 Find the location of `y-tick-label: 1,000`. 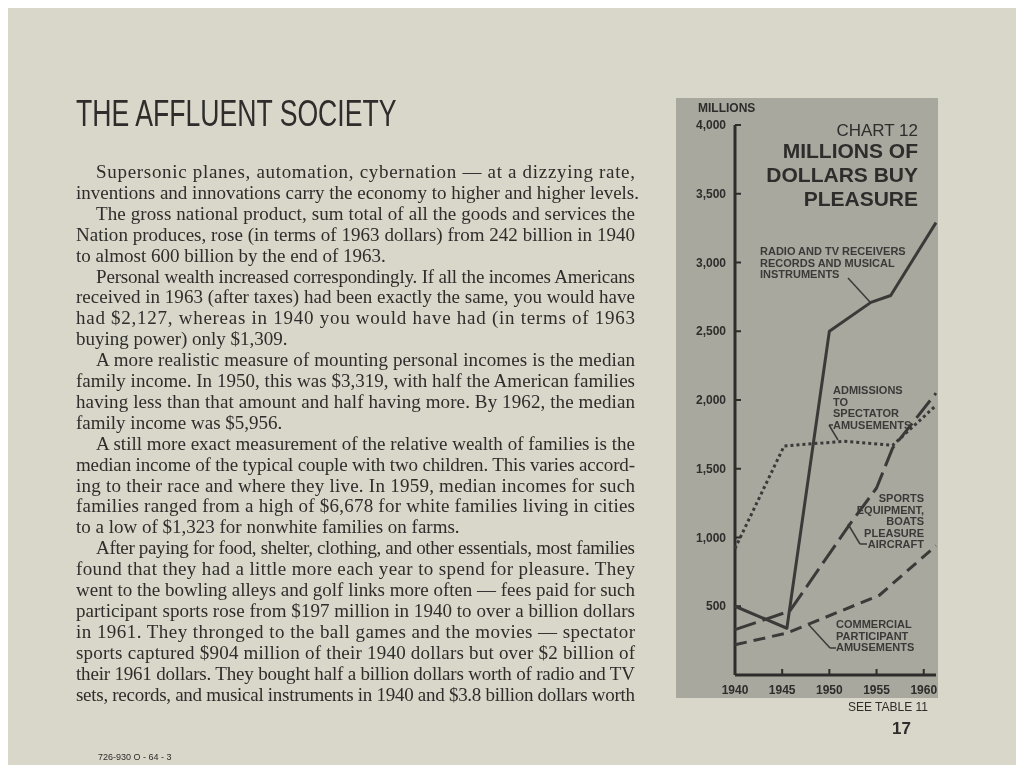

y-tick-label: 1,000 is located at coordinates (711, 537).